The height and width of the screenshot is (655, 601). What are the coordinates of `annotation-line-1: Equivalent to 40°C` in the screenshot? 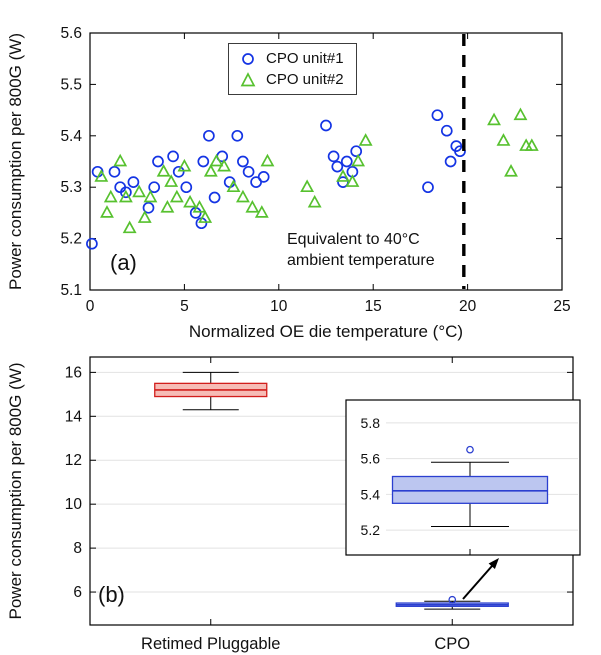 It's located at (353, 239).